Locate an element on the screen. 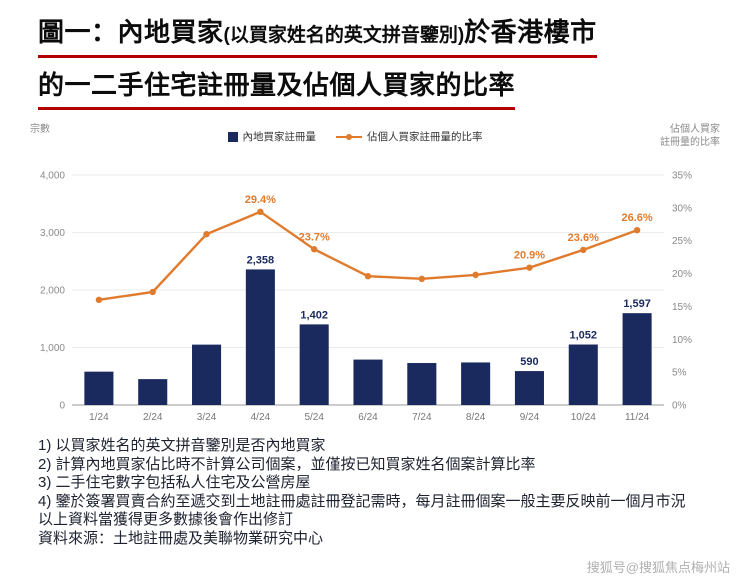  title-line1-suffix: 於香港樓市 is located at coordinates (530, 32).